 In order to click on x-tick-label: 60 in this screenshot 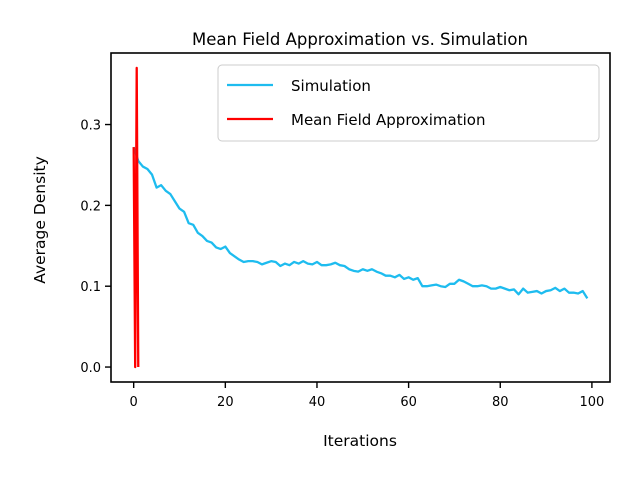, I will do `click(408, 402)`.